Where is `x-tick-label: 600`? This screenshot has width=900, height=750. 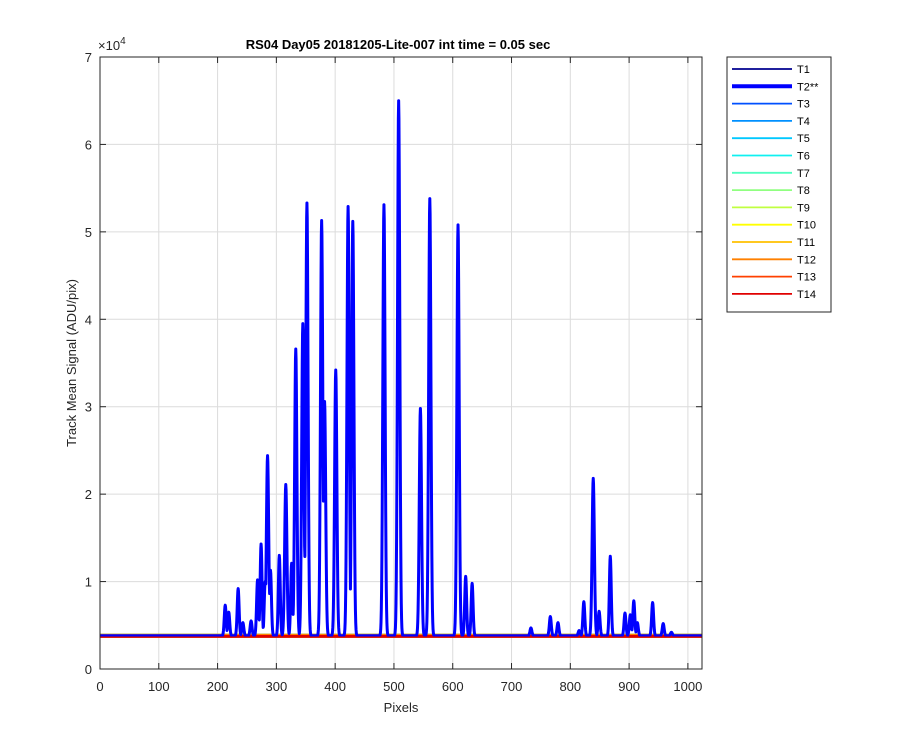
x-tick-label: 600 is located at coordinates (453, 686).